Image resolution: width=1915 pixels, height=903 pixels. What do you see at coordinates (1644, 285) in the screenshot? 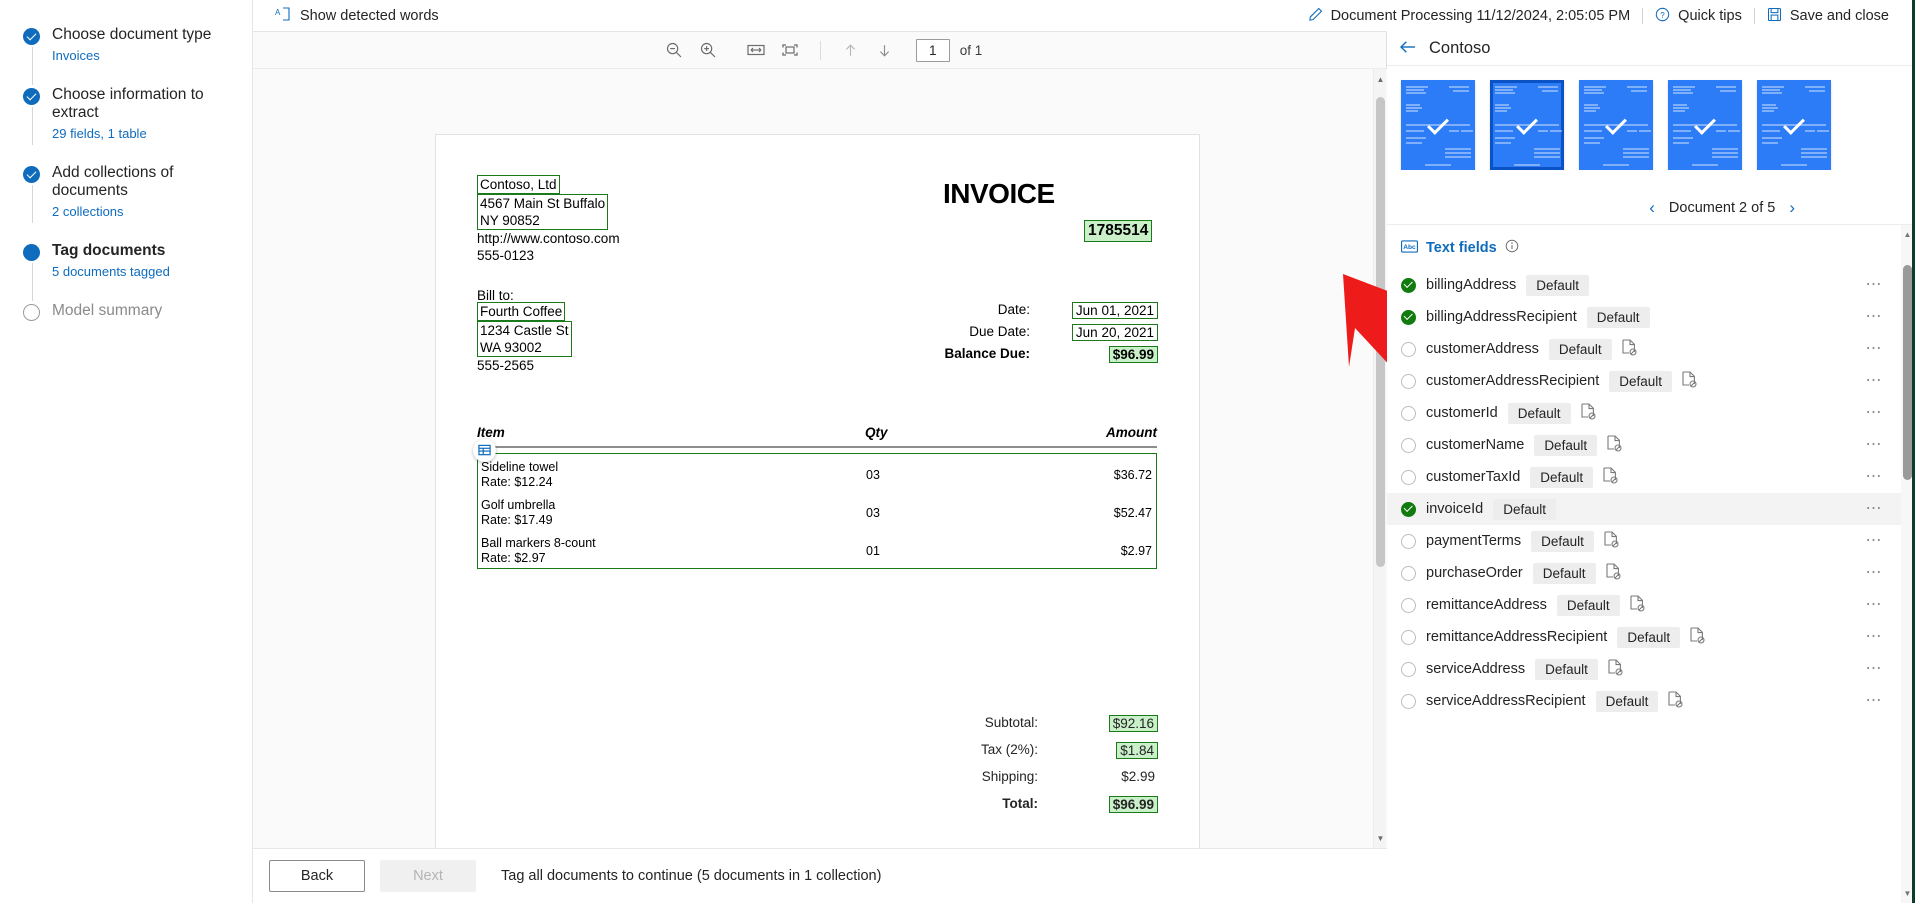
I see `field-row-billingAddress: billingAddress Default ⋯` at bounding box center [1644, 285].